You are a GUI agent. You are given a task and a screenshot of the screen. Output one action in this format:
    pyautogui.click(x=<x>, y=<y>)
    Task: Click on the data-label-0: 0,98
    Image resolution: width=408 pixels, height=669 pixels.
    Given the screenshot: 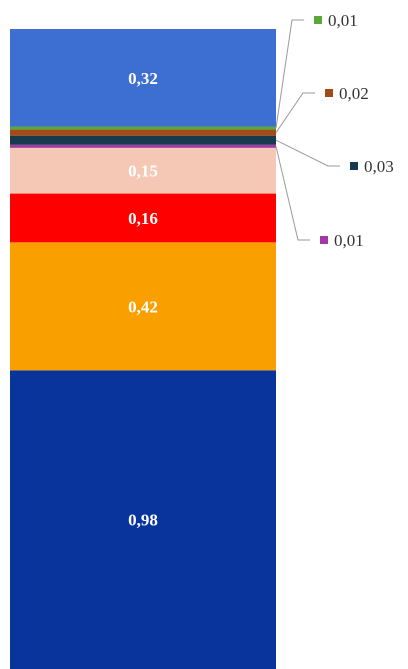 What is the action you would take?
    pyautogui.click(x=143, y=520)
    